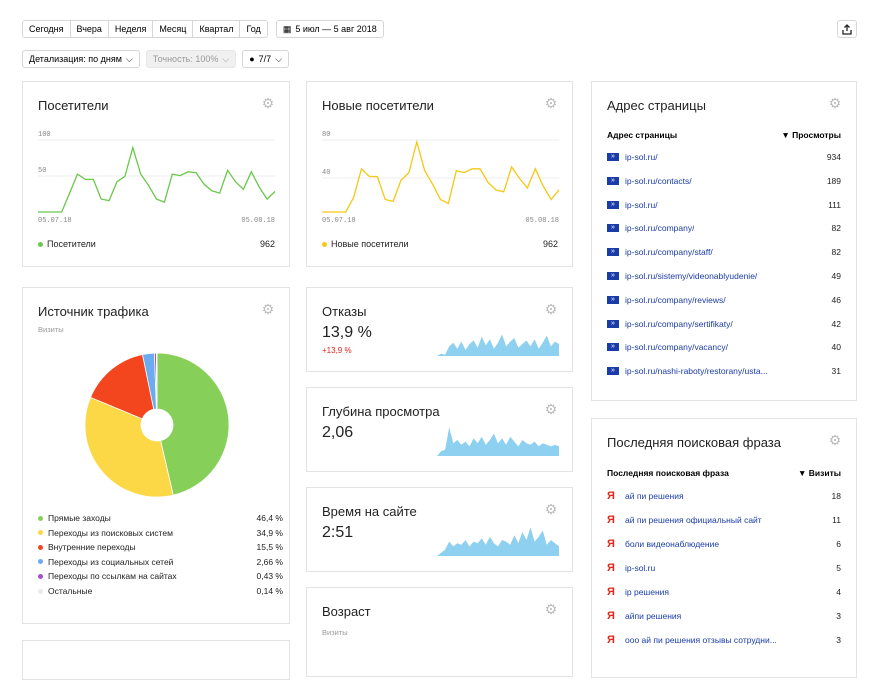 This screenshot has height=680, width=880. I want to click on legend-label: Переходы из социальных сетей, so click(111, 561).